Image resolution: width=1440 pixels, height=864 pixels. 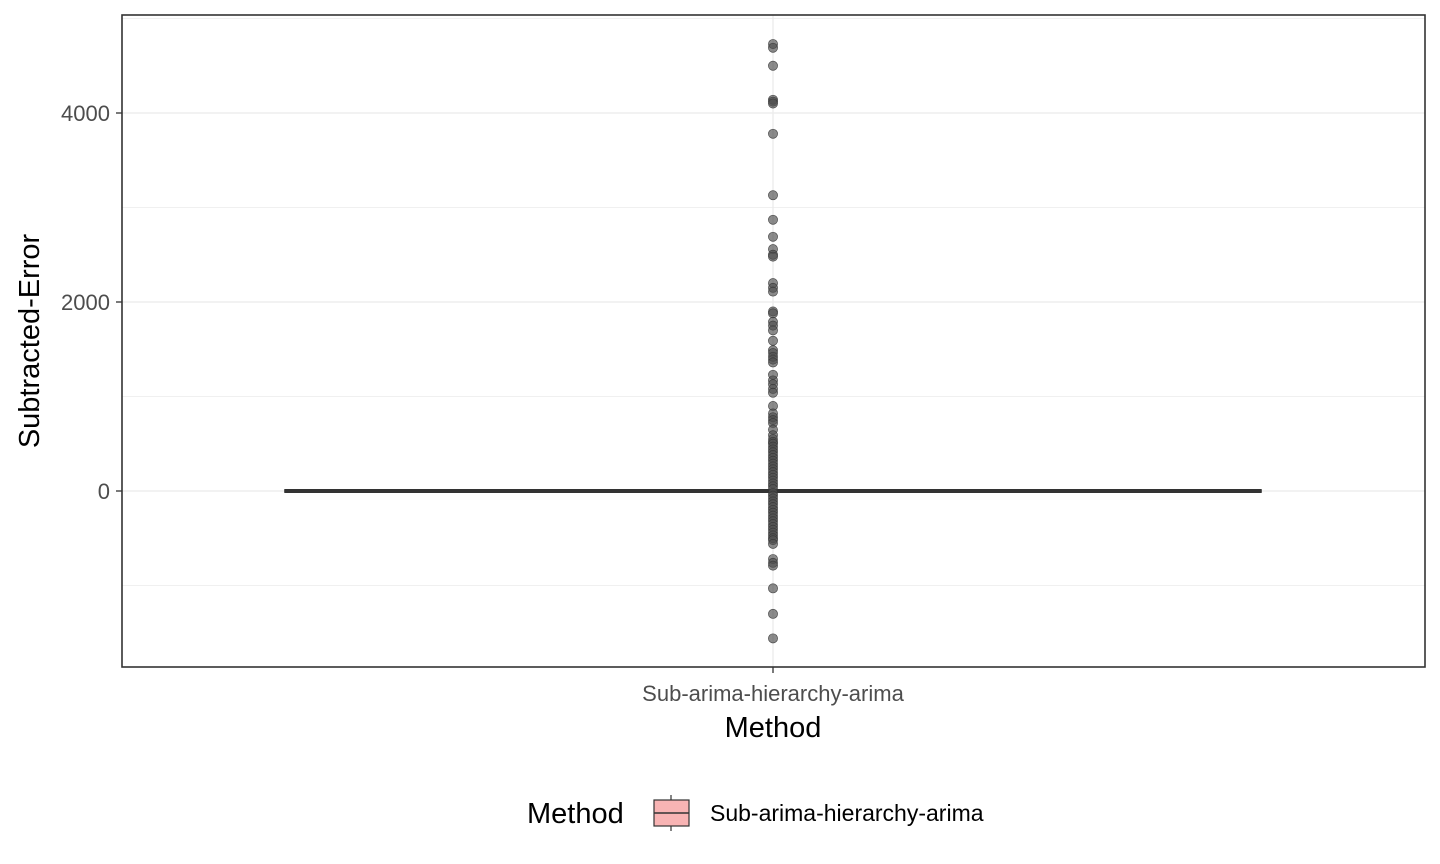 What do you see at coordinates (671, 813) in the screenshot?
I see `legend-key` at bounding box center [671, 813].